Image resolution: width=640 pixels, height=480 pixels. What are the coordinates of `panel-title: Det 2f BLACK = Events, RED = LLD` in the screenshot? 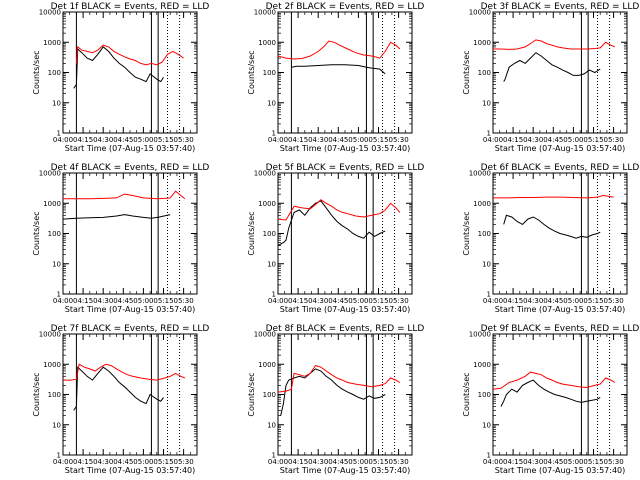 It's located at (345, 7).